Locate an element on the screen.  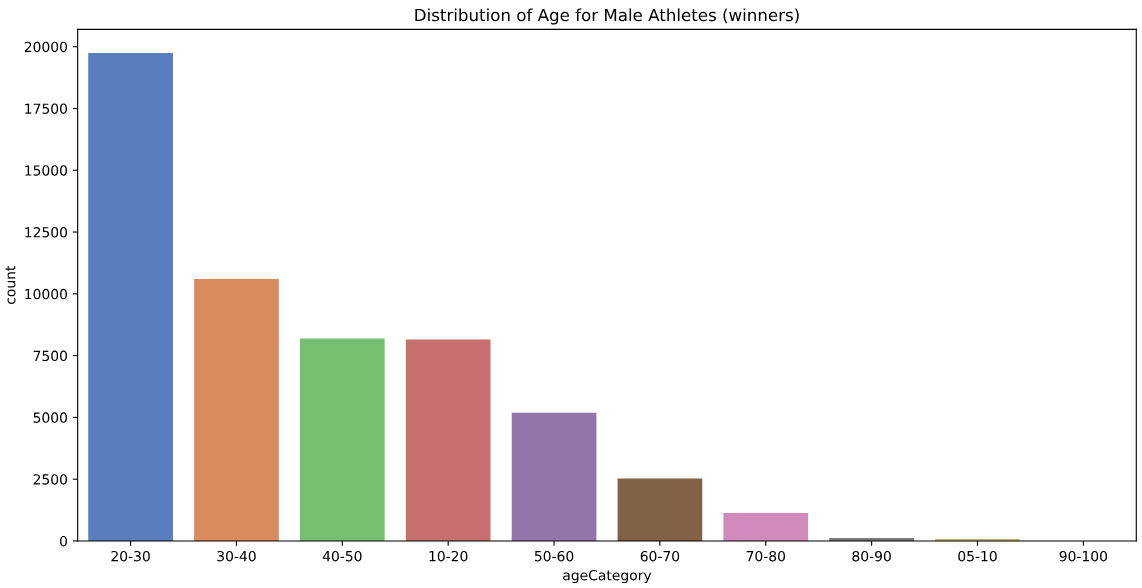
x-tick-label: 05-10 is located at coordinates (977, 556).